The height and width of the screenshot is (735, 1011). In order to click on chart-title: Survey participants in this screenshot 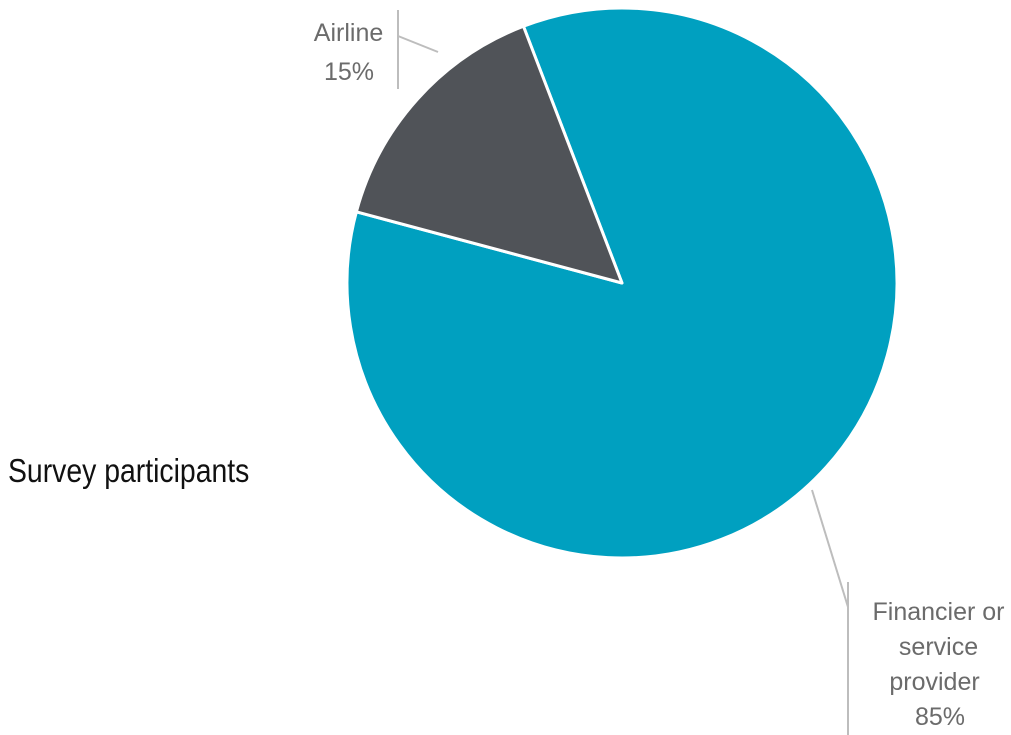, I will do `click(129, 470)`.